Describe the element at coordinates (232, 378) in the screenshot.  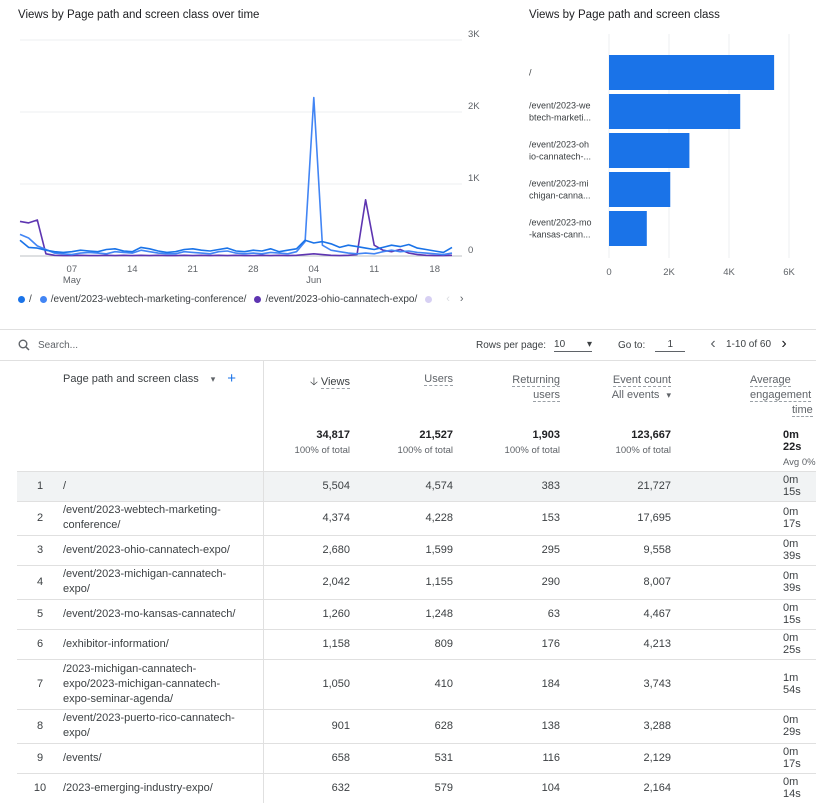
I see `add-dimension-icon: +` at that location.